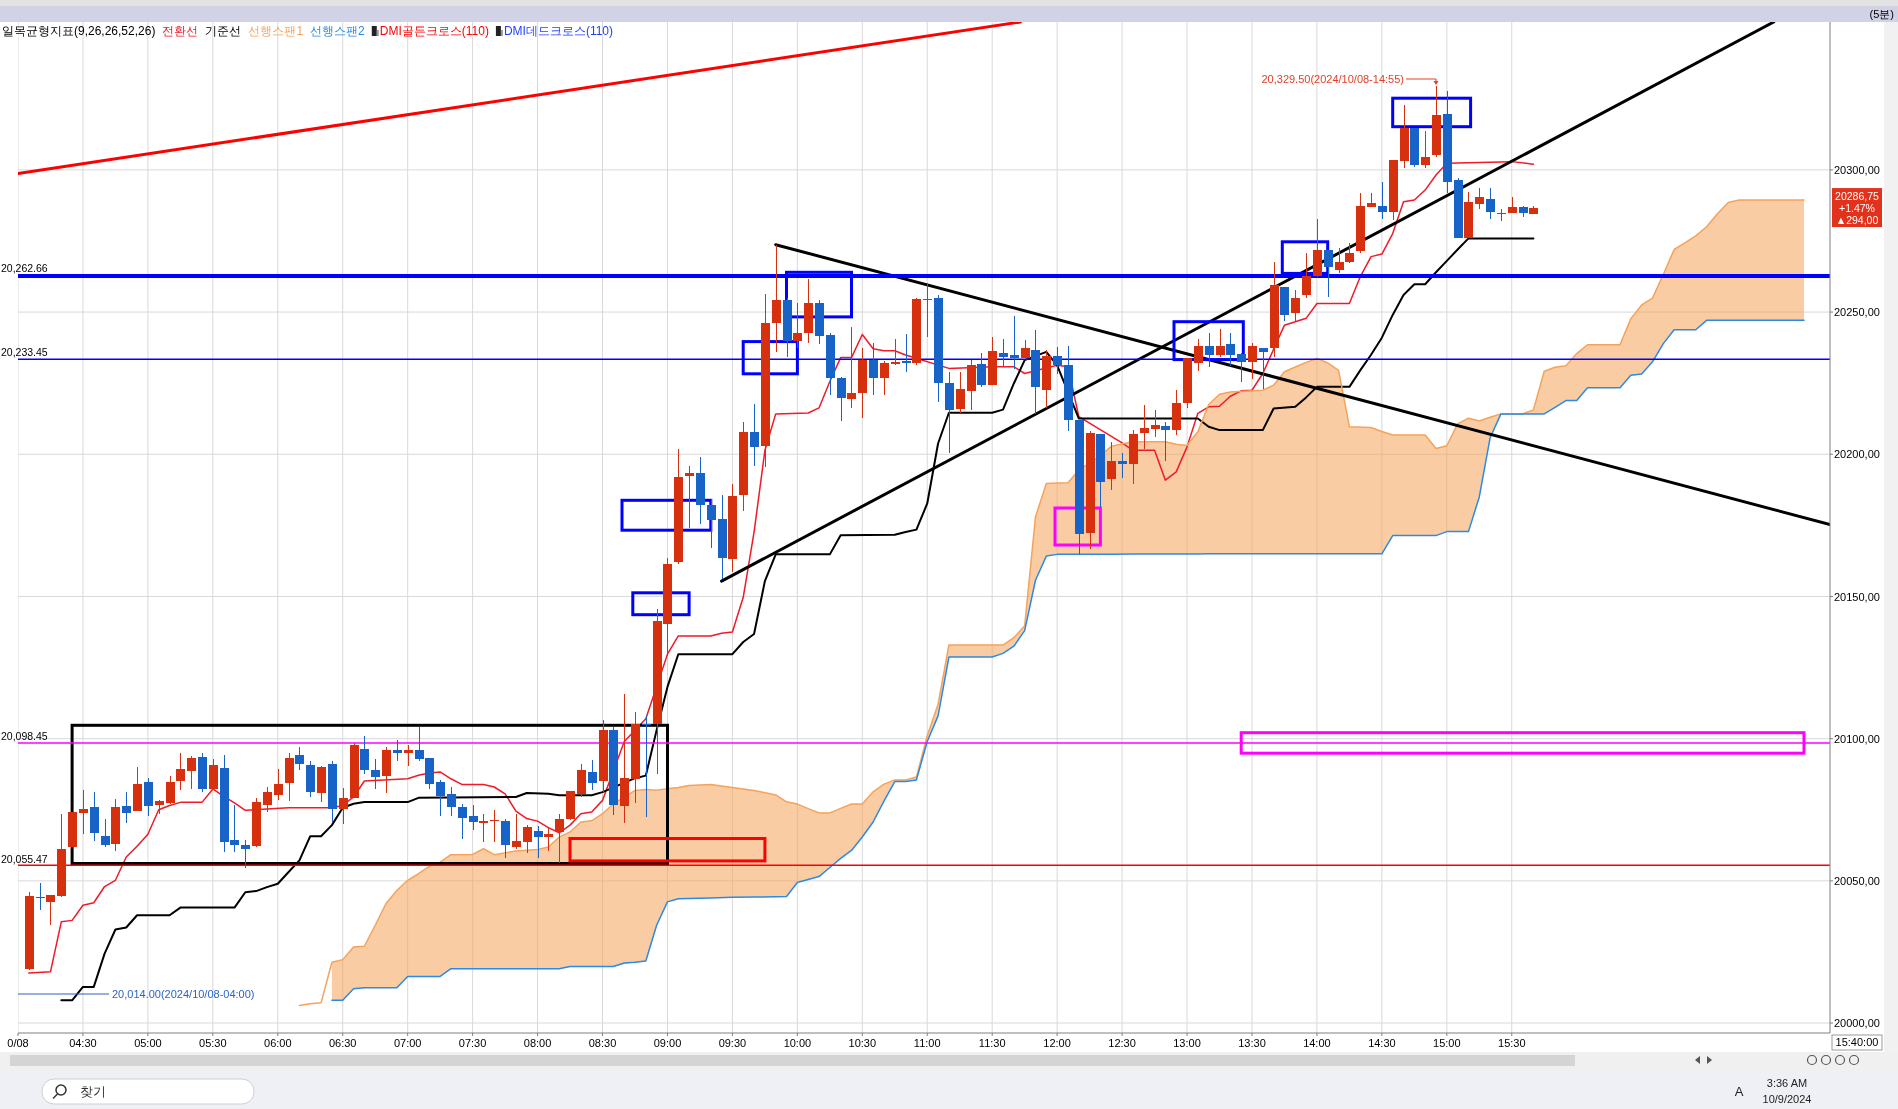 This screenshot has height=1109, width=1898. Describe the element at coordinates (992, 1043) in the screenshot. I see `x-tick-label: 11:30` at that location.